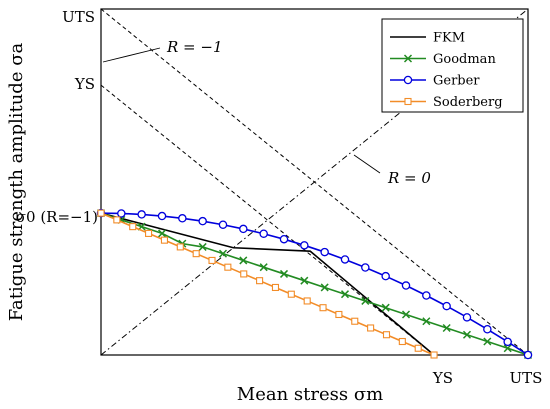 This screenshot has width=550, height=409. What do you see at coordinates (408, 80) in the screenshot?
I see `legend-marker-gerber` at bounding box center [408, 80].